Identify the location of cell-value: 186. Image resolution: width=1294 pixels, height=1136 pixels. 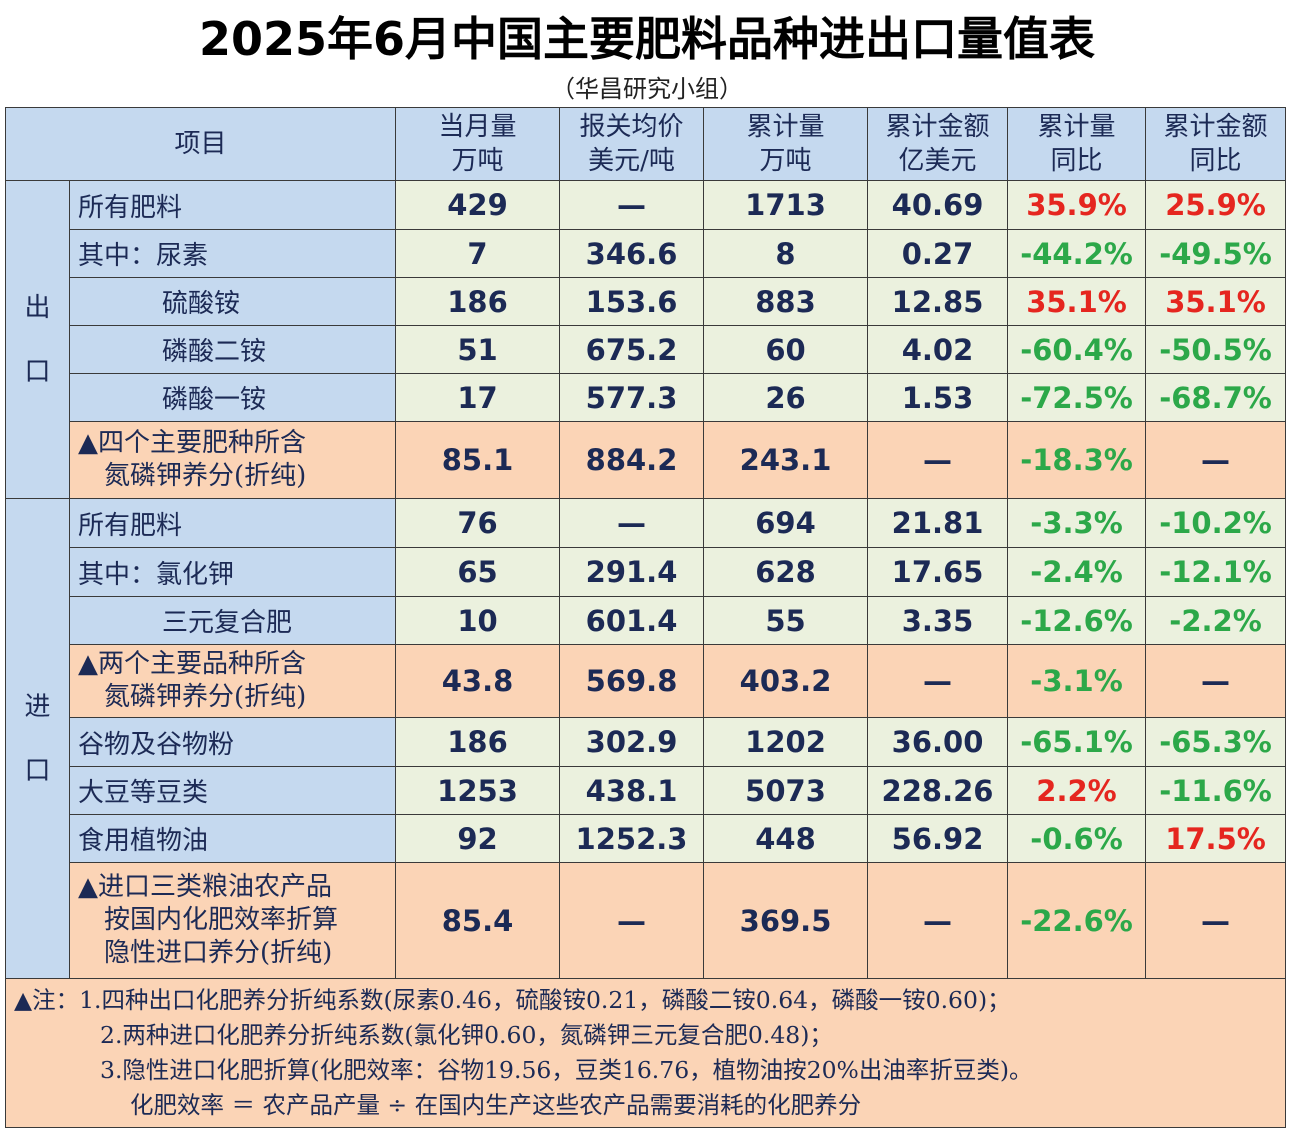
(478, 742).